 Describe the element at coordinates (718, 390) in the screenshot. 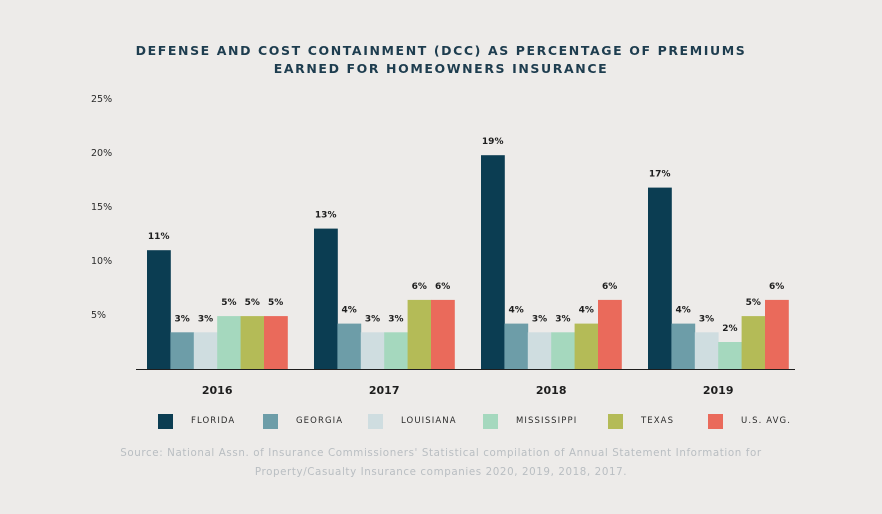

I see `x-tick-label: 2019` at that location.